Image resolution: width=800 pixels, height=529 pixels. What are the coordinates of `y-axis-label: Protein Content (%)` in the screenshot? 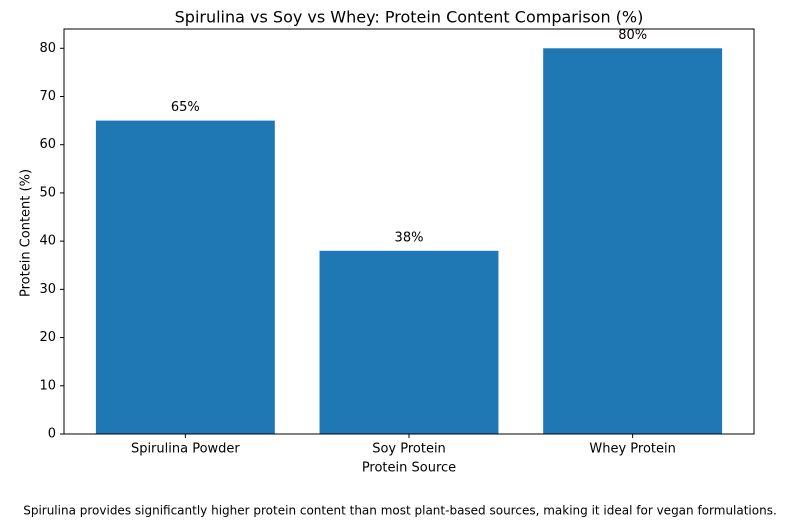 It's located at (26, 233).